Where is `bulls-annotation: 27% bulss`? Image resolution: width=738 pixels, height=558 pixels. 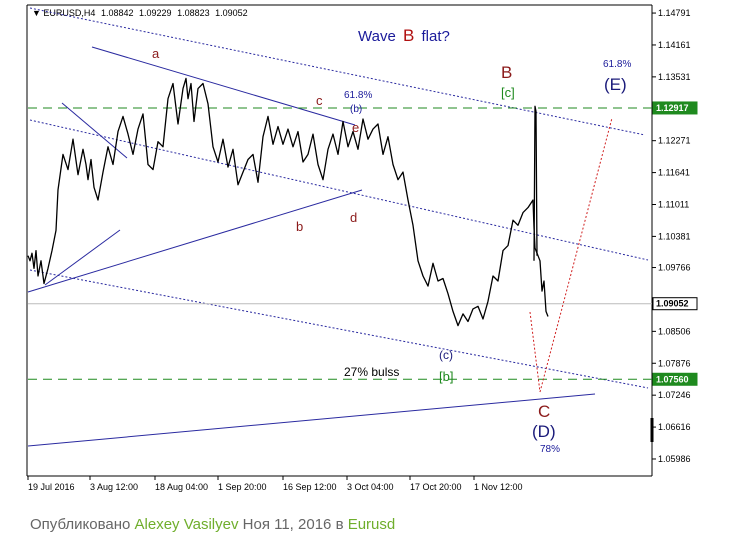
bulls-annotation: 27% bulss is located at coordinates (371, 372).